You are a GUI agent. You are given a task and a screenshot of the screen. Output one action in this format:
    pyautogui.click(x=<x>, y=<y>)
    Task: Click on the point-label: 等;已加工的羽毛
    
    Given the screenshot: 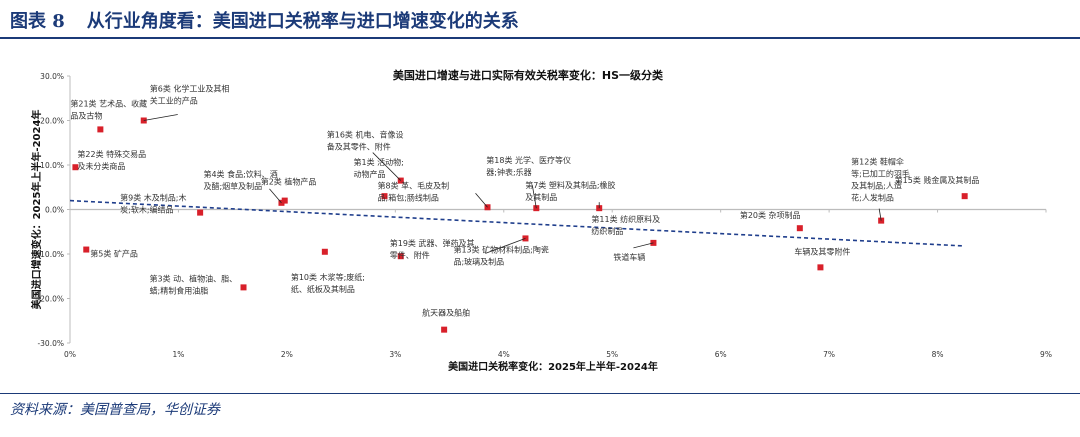 What is the action you would take?
    pyautogui.click(x=880, y=174)
    